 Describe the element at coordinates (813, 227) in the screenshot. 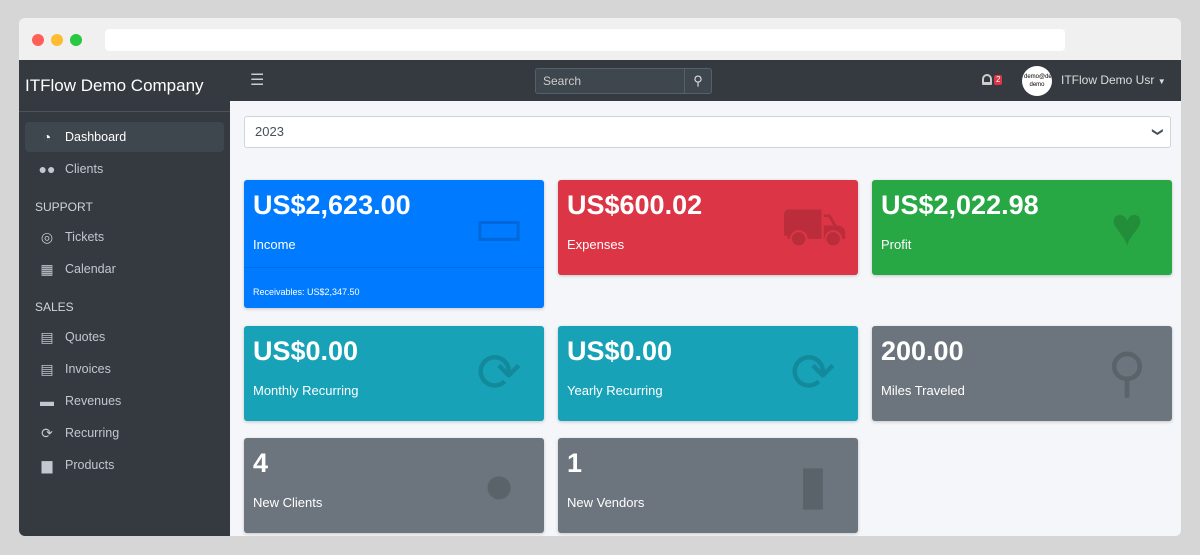

I see `shopping-cart-icon: ⛟` at that location.